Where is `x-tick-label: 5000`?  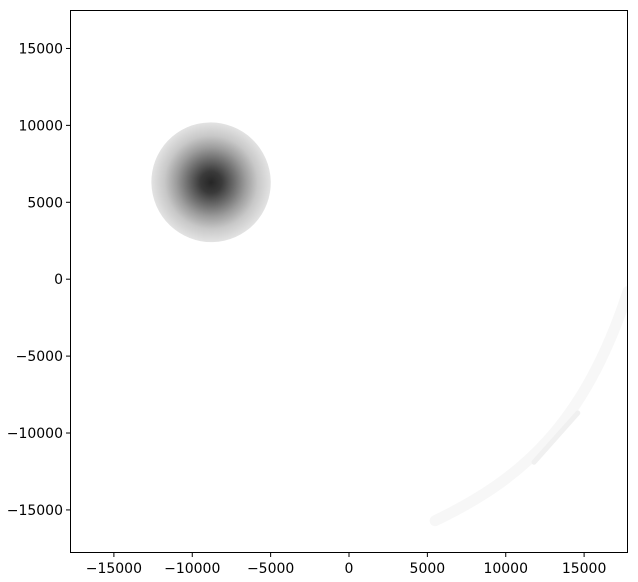
x-tick-label: 5000 is located at coordinates (428, 569).